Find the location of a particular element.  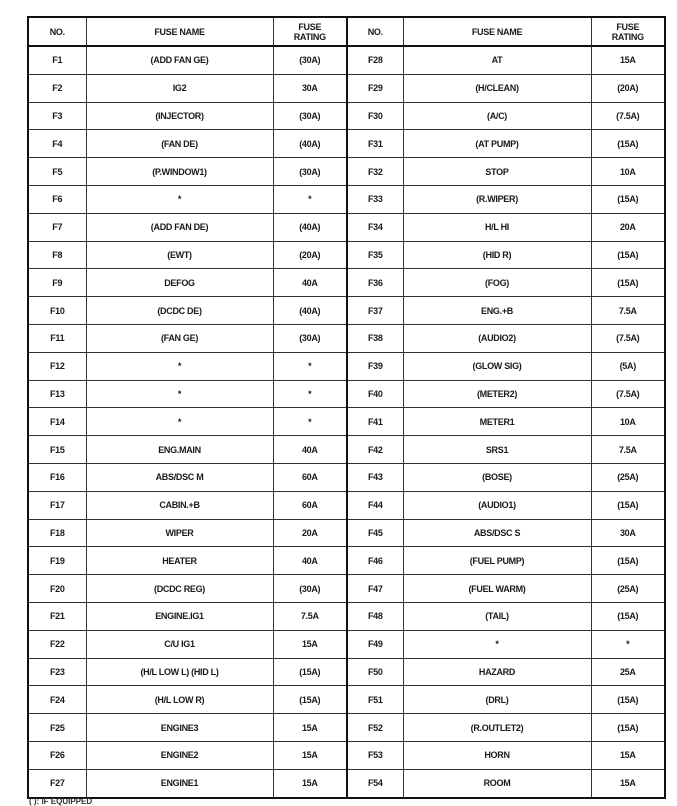

fuse-number: F9 is located at coordinates (57, 283).